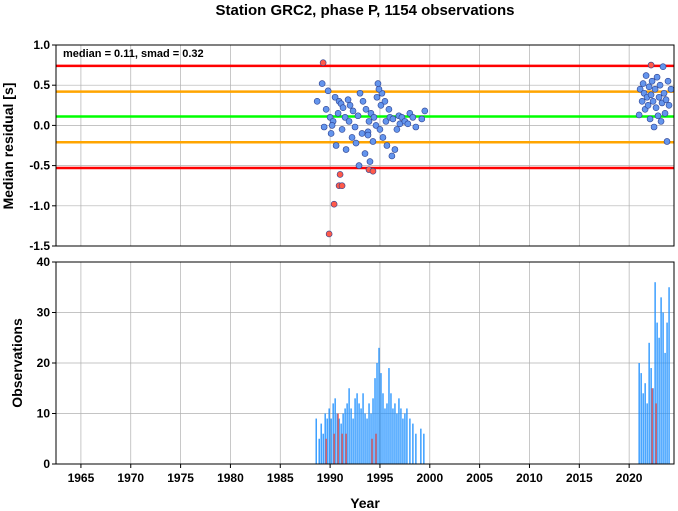  What do you see at coordinates (8, 146) in the screenshot?
I see `residual-y-label: Median residual [s]` at bounding box center [8, 146].